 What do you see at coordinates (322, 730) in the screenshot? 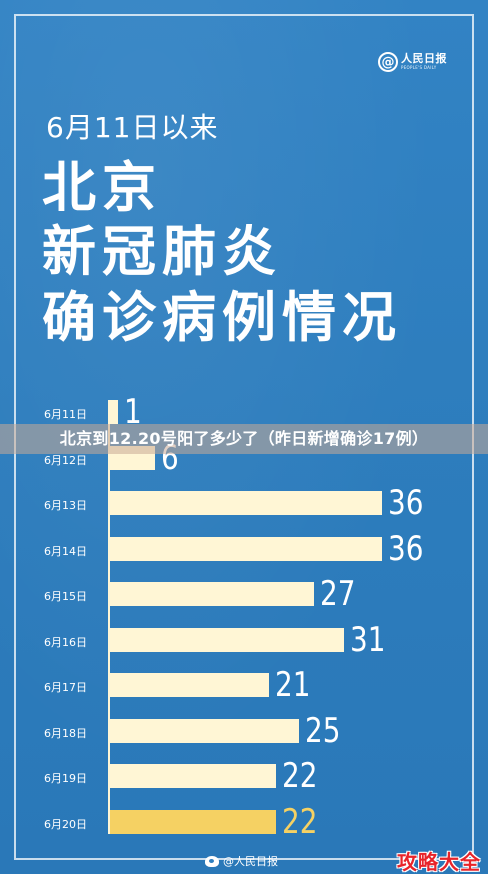
I see `data-label: 25` at bounding box center [322, 730].